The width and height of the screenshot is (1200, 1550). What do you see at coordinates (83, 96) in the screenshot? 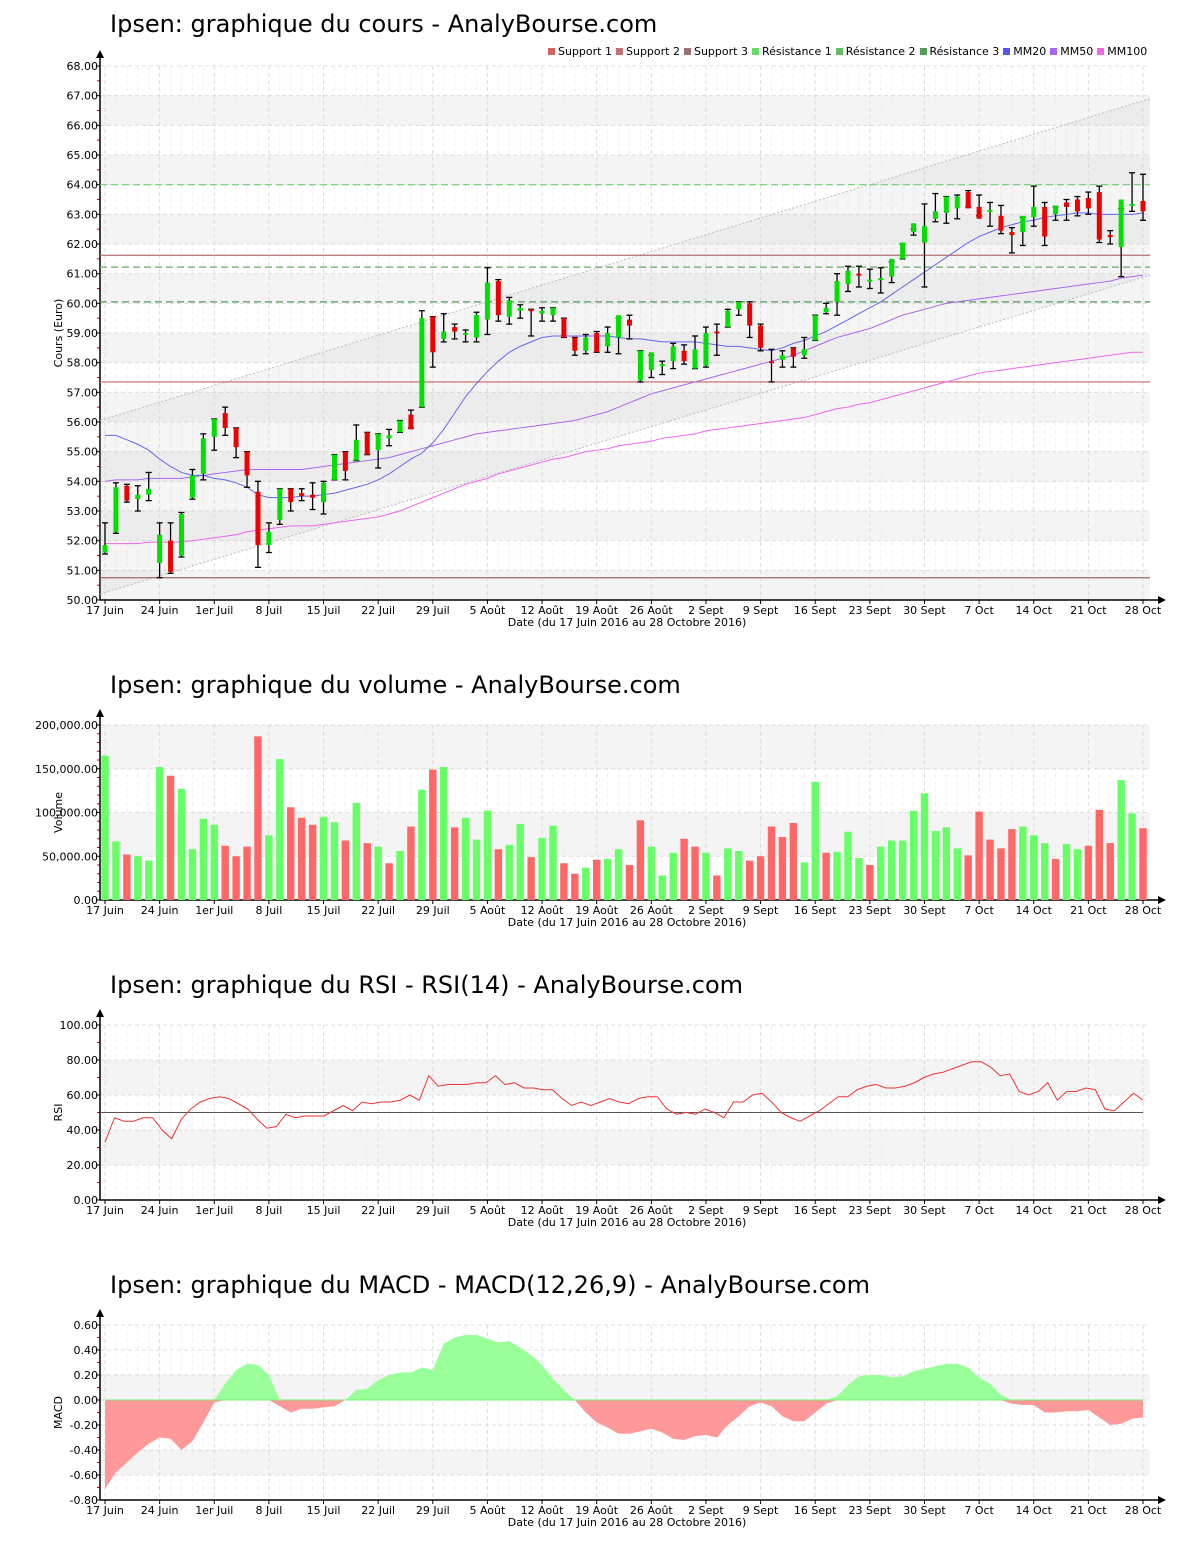
I see `svg-text: 67.00` at bounding box center [83, 96].